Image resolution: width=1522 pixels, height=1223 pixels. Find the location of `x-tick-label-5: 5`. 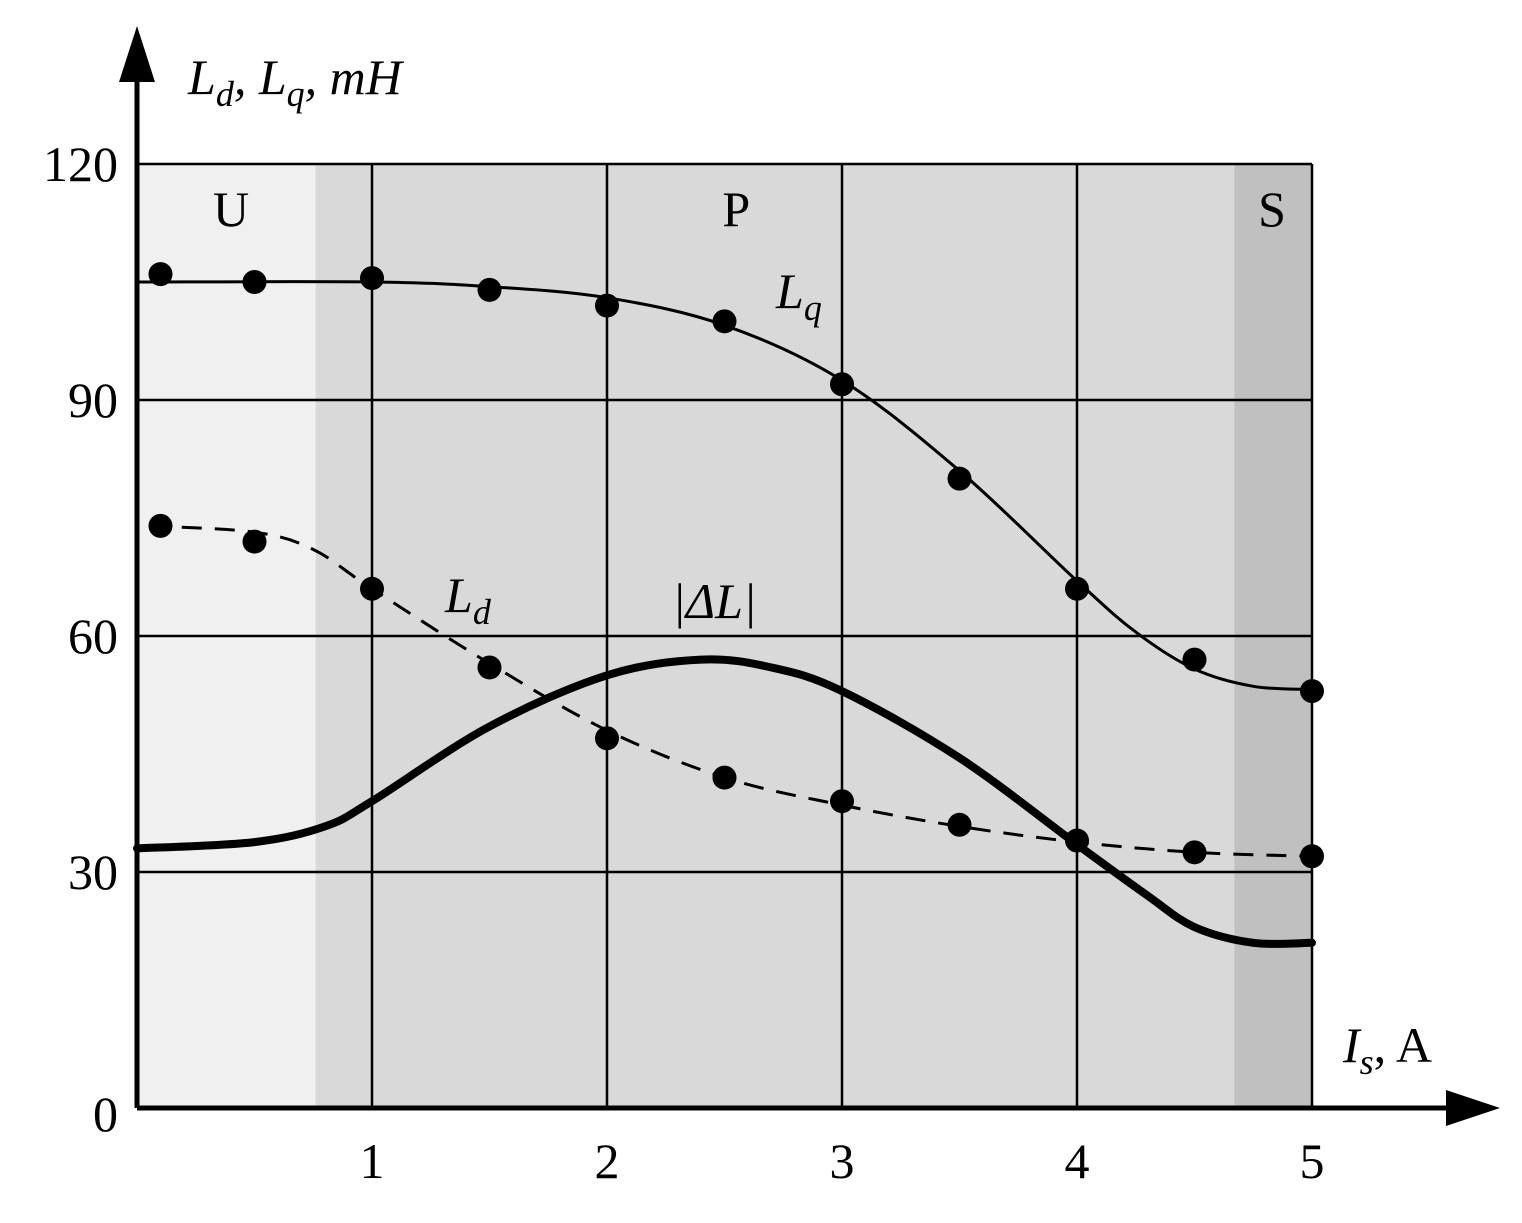

x-tick-label-5: 5 is located at coordinates (1312, 1161).